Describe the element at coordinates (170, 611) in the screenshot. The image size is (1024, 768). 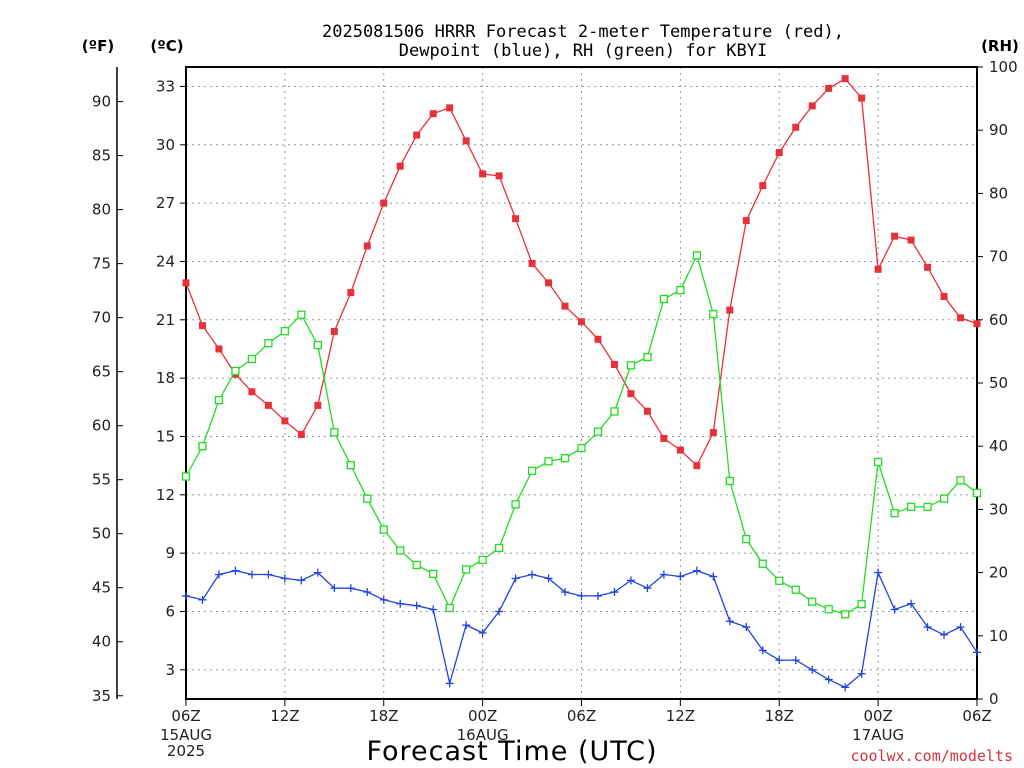
I see `celsius-tick-label: 6` at that location.